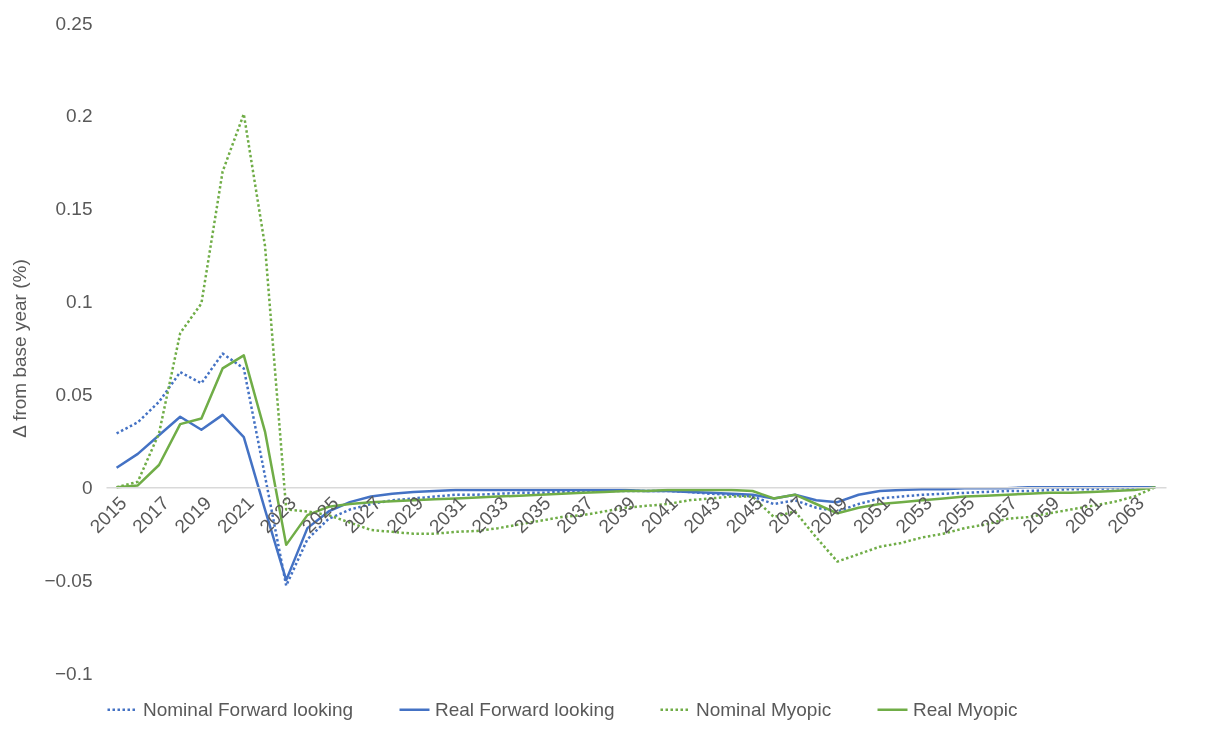  Describe the element at coordinates (73, 673) in the screenshot. I see `y-tick-label: −0.1` at that location.